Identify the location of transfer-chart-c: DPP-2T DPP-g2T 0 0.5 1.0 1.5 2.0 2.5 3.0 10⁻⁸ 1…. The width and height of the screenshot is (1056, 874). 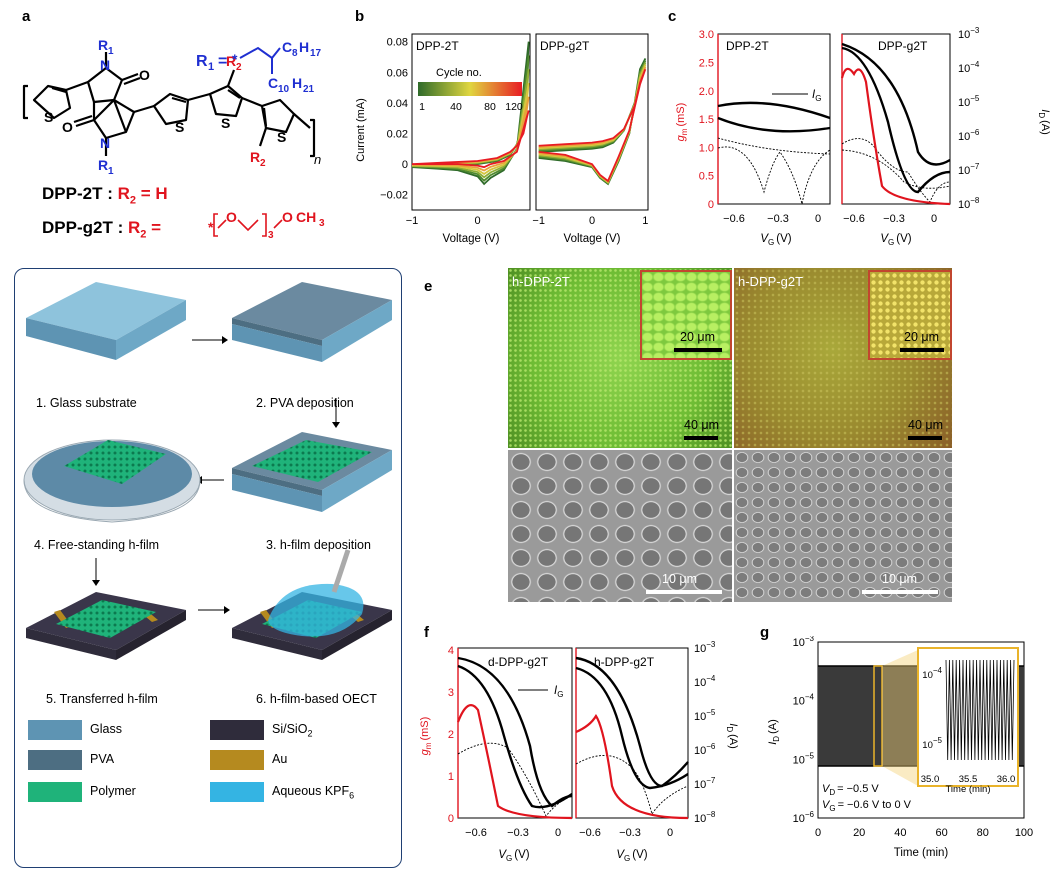
(863, 136).